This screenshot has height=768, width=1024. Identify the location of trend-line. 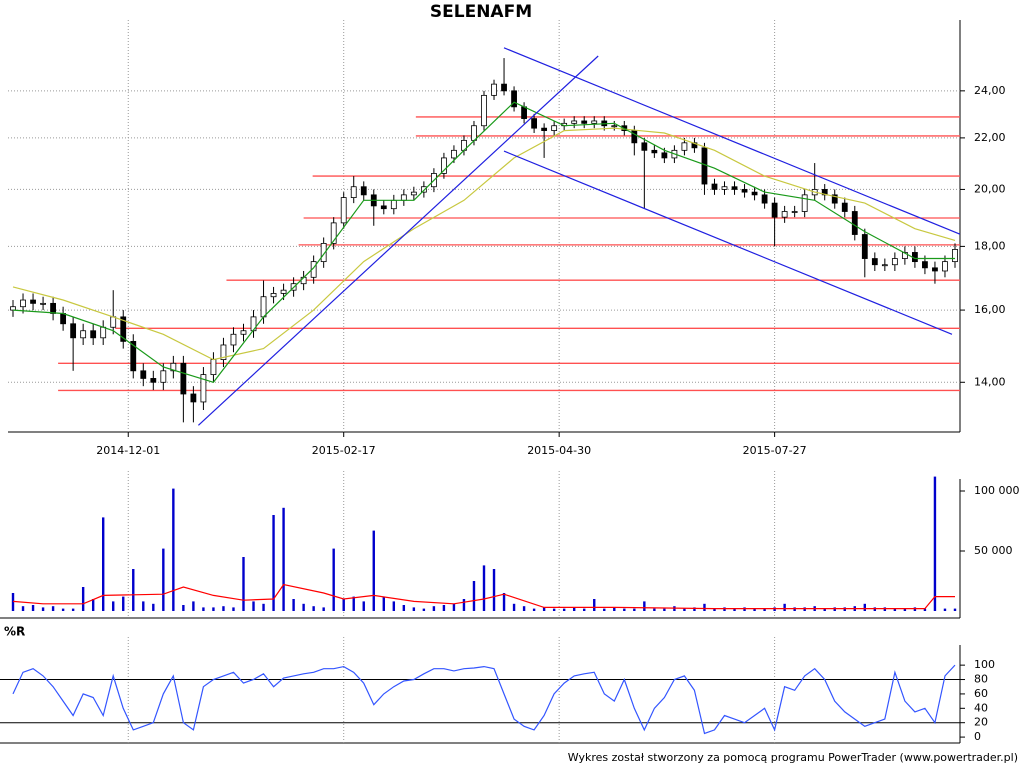
(732, 141).